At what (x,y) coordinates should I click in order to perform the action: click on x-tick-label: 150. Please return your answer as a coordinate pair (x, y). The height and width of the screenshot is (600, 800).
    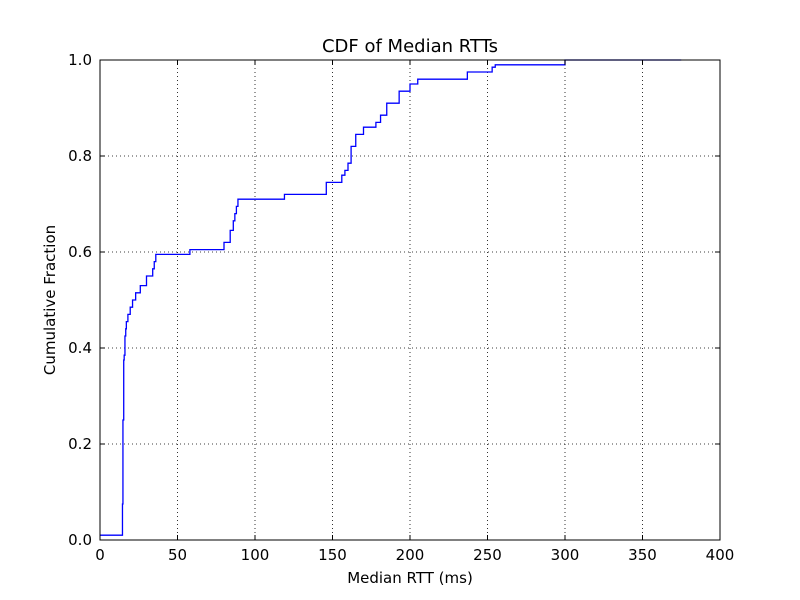
    Looking at the image, I should click on (332, 555).